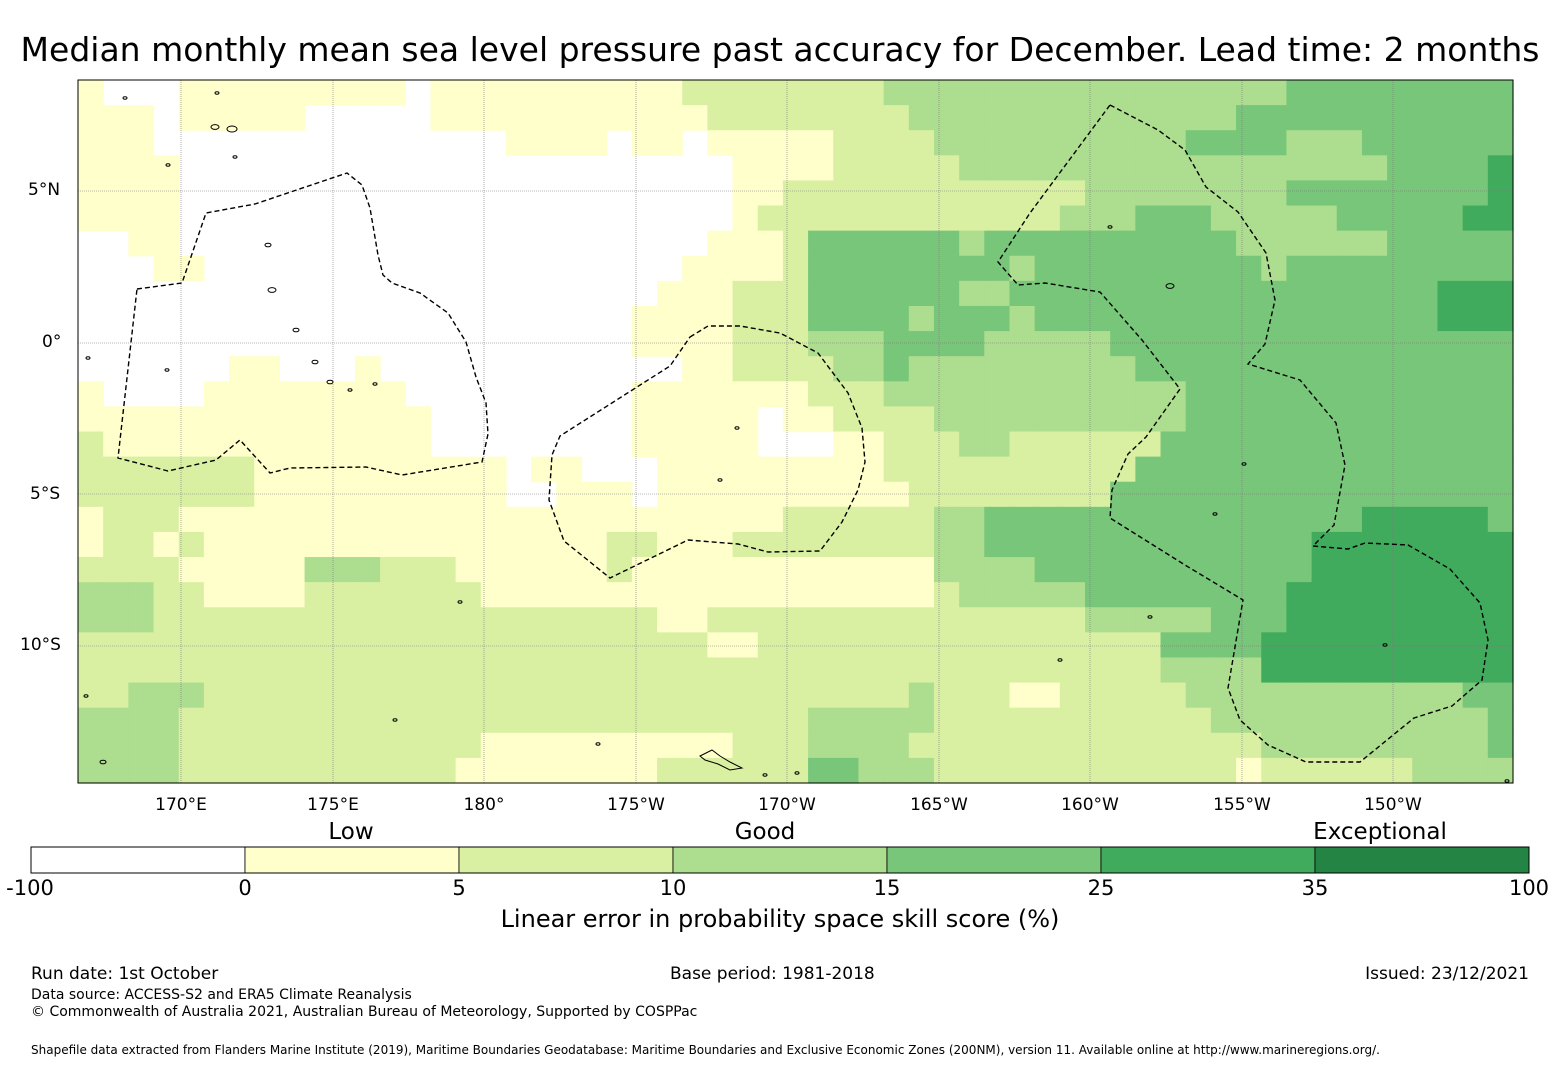  I want to click on colorbar-tick: 0, so click(245, 888).